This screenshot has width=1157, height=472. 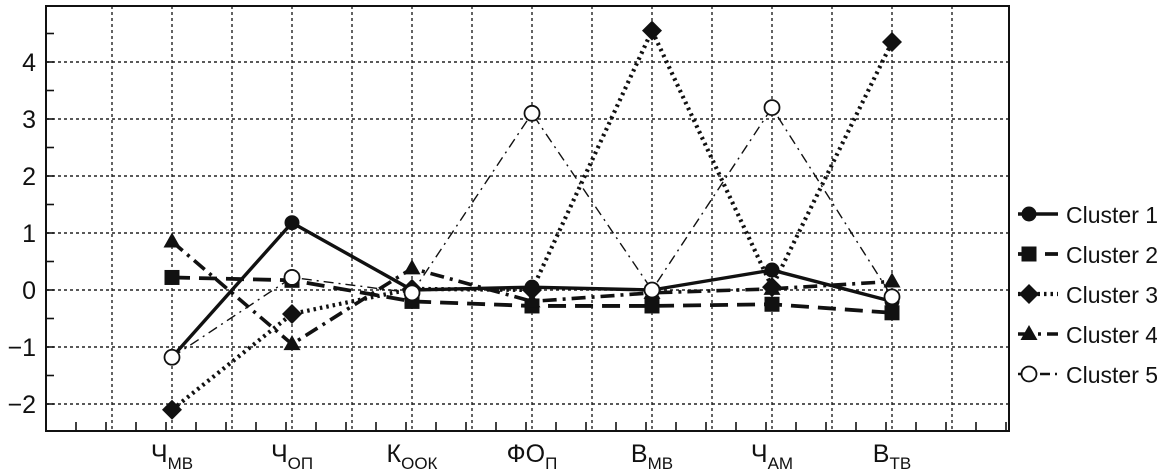 I want to click on x-tick-label: ФОП, so click(x=532, y=456).